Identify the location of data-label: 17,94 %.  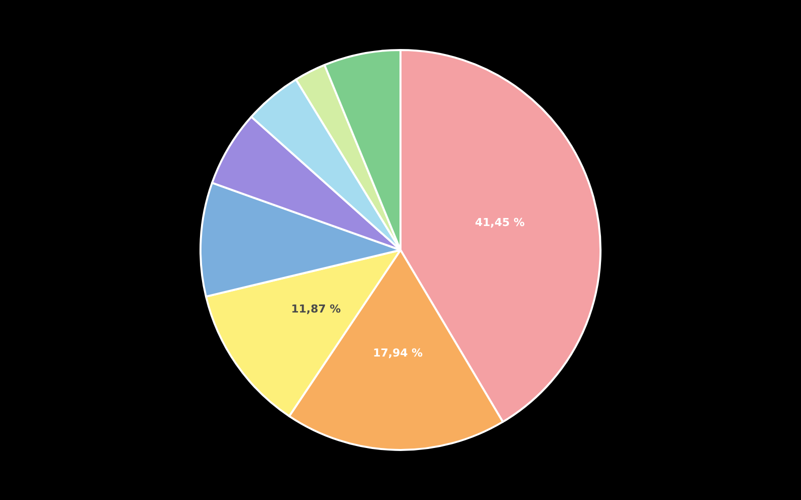
(397, 353).